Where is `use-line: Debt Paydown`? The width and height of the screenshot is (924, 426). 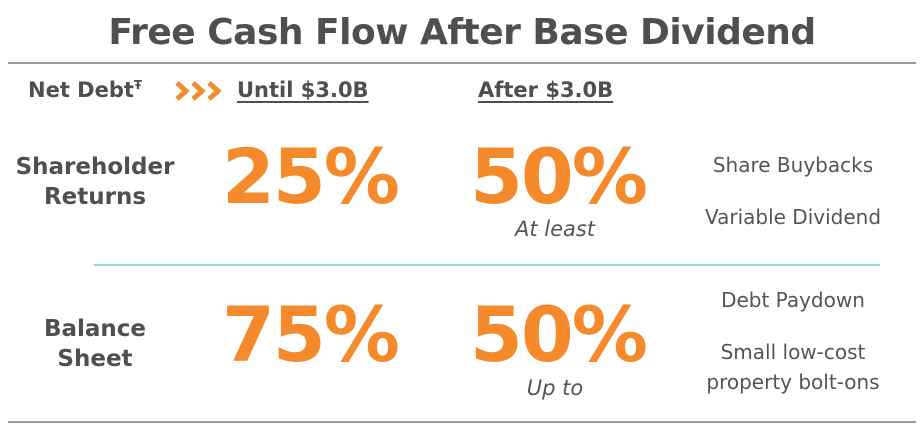 use-line: Debt Paydown is located at coordinates (793, 300).